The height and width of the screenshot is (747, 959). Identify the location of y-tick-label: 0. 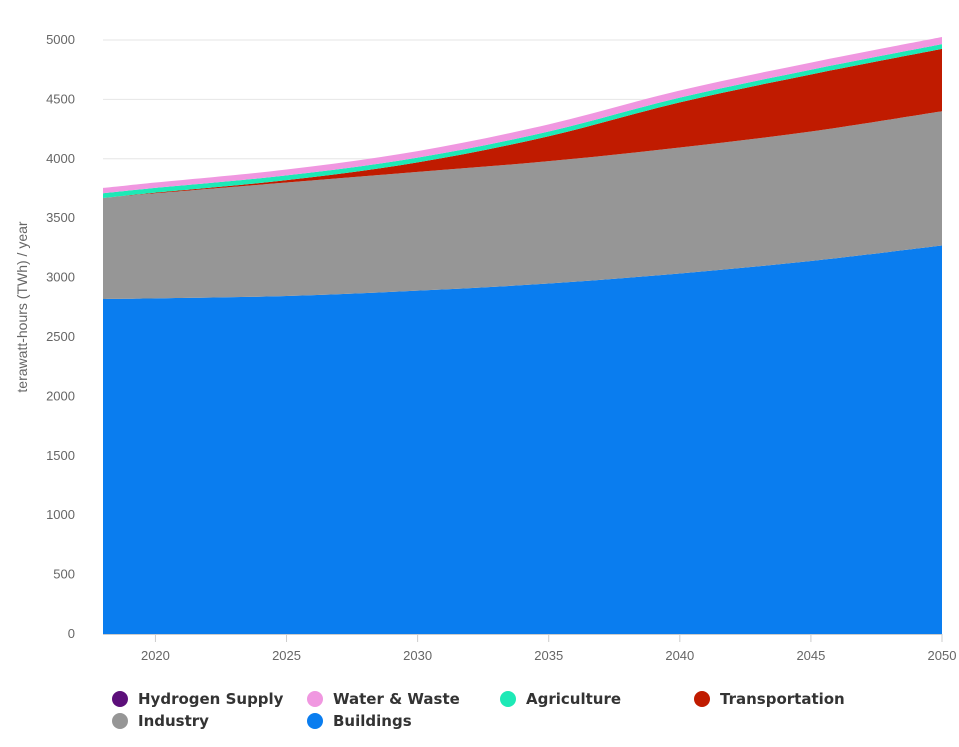
(71, 633).